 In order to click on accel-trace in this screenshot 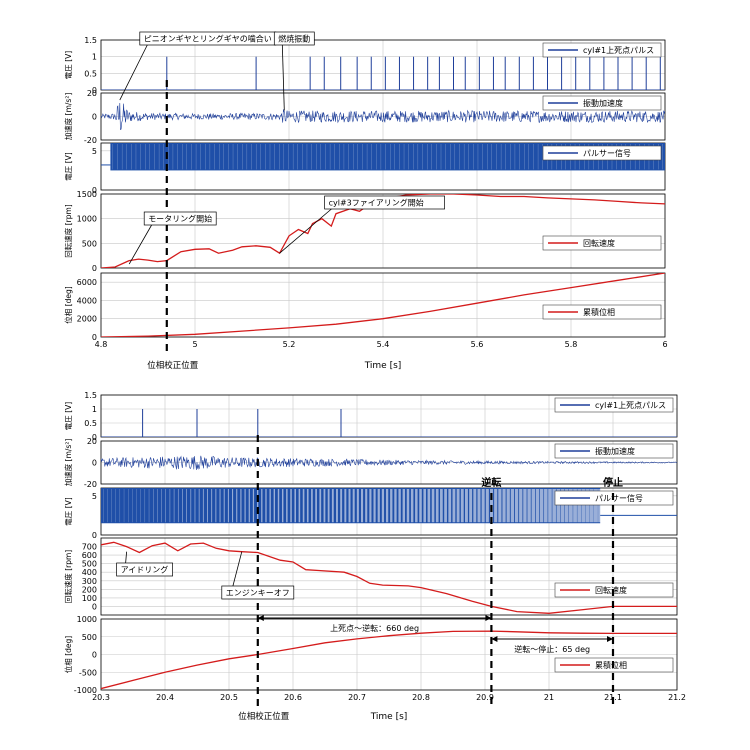, I will do `click(389, 463)`.